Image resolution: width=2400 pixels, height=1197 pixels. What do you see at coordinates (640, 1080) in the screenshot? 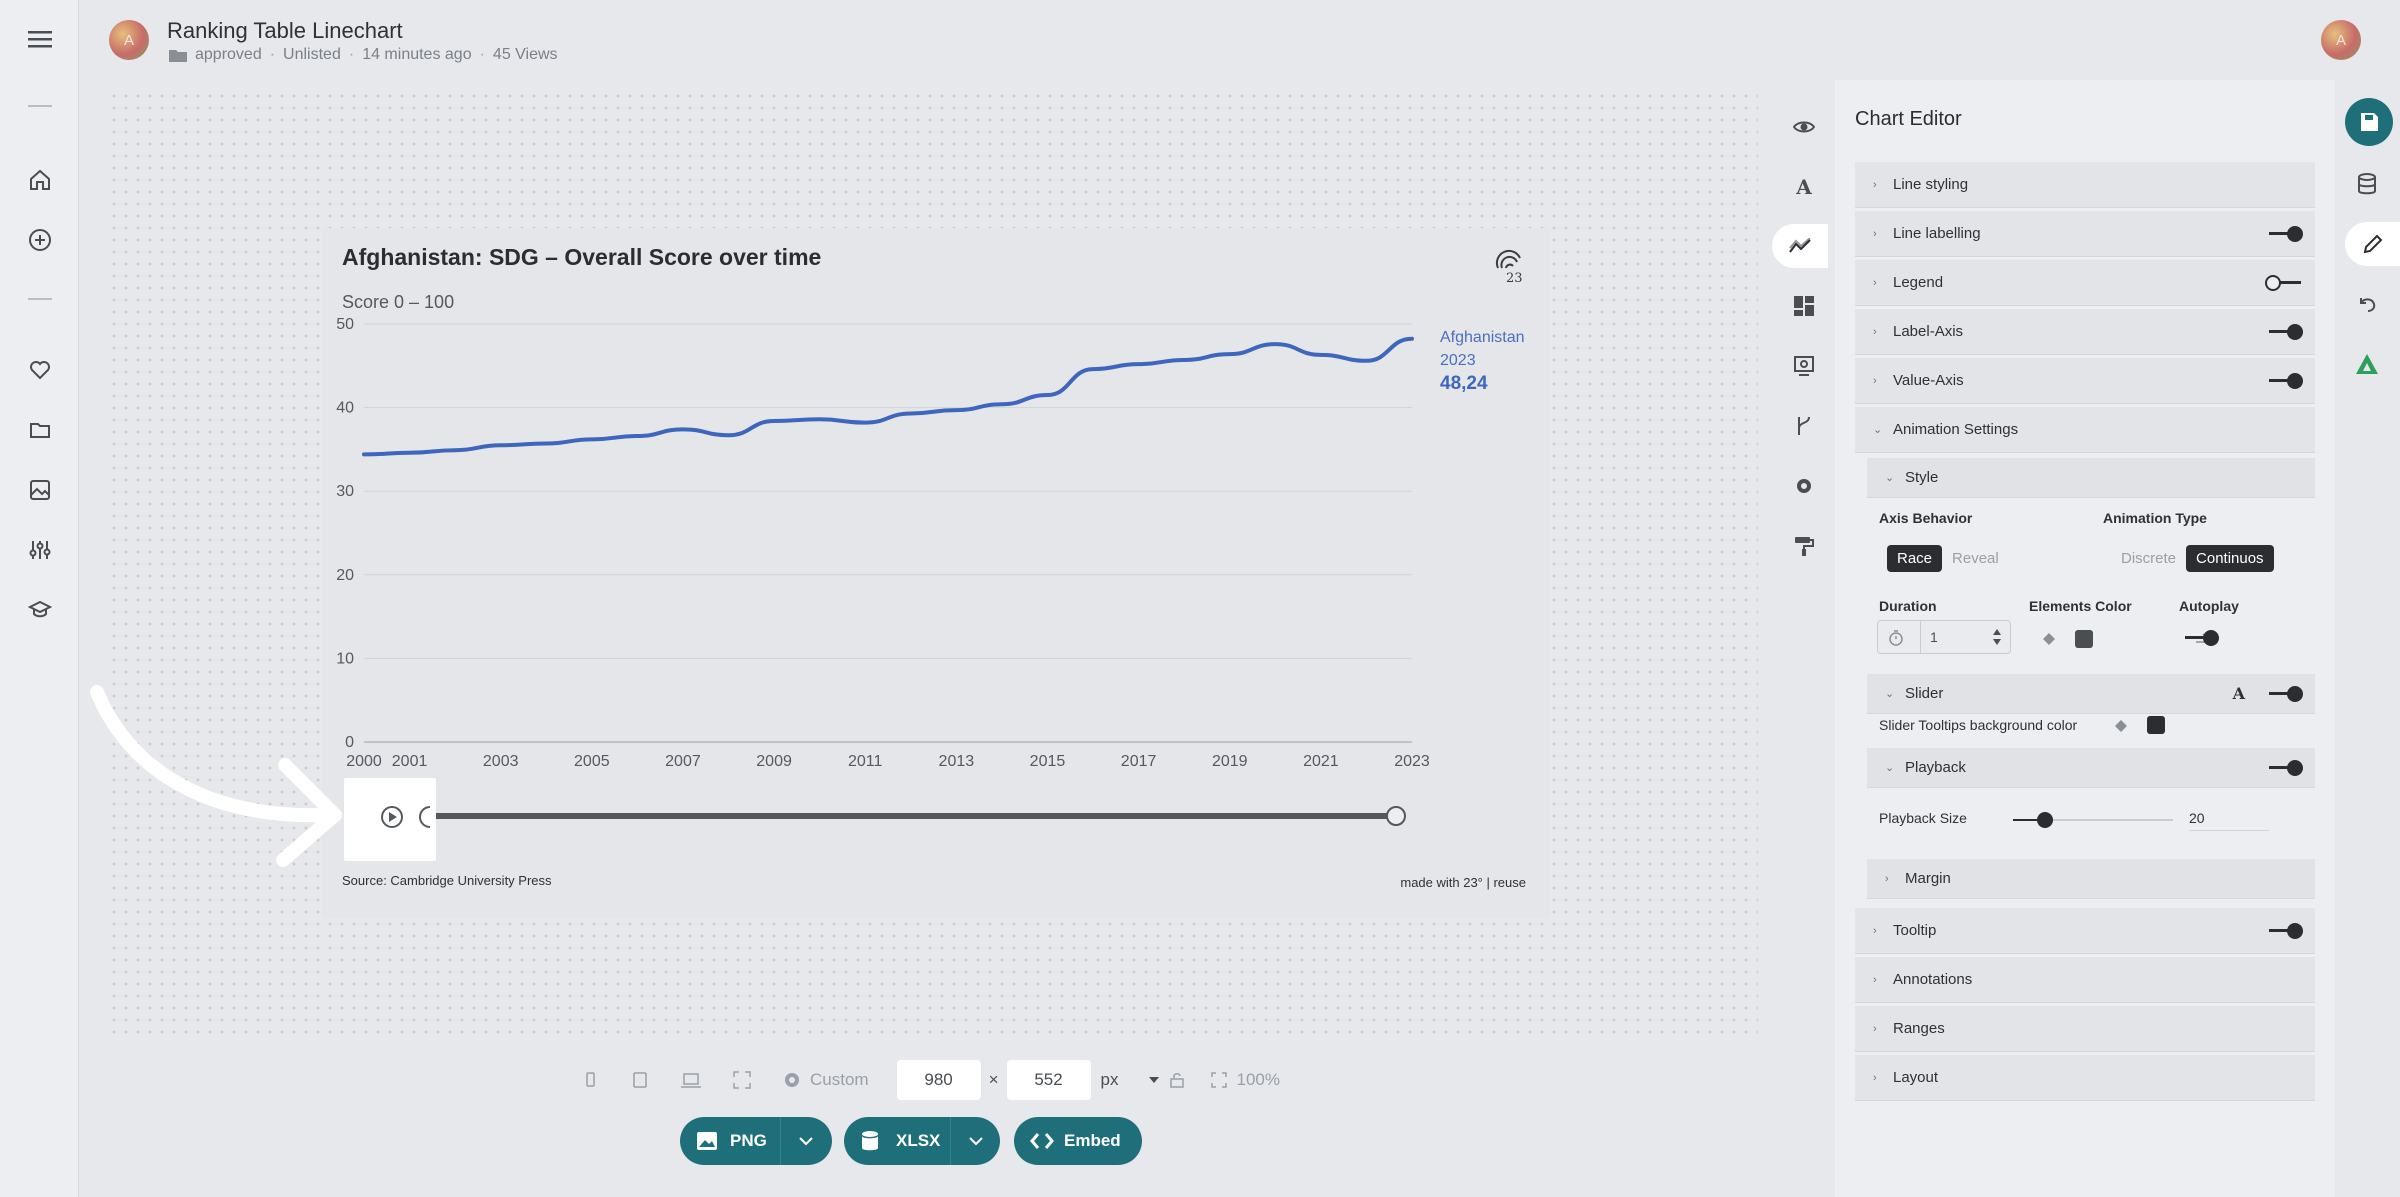
I see `tablet-icon` at bounding box center [640, 1080].